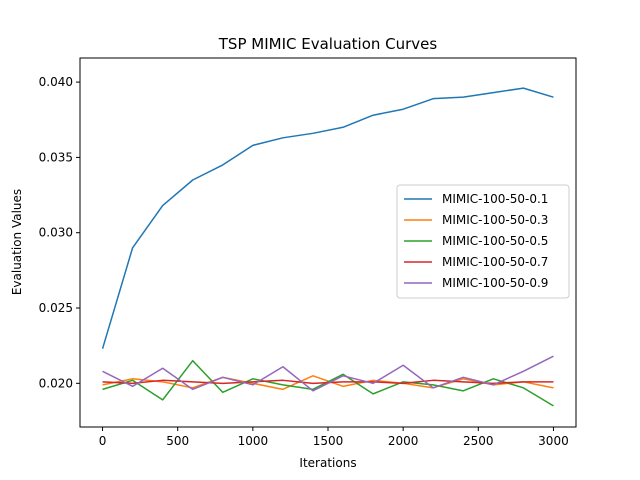 This screenshot has height=480, width=640. I want to click on x-tick-label: 2000, so click(403, 441).